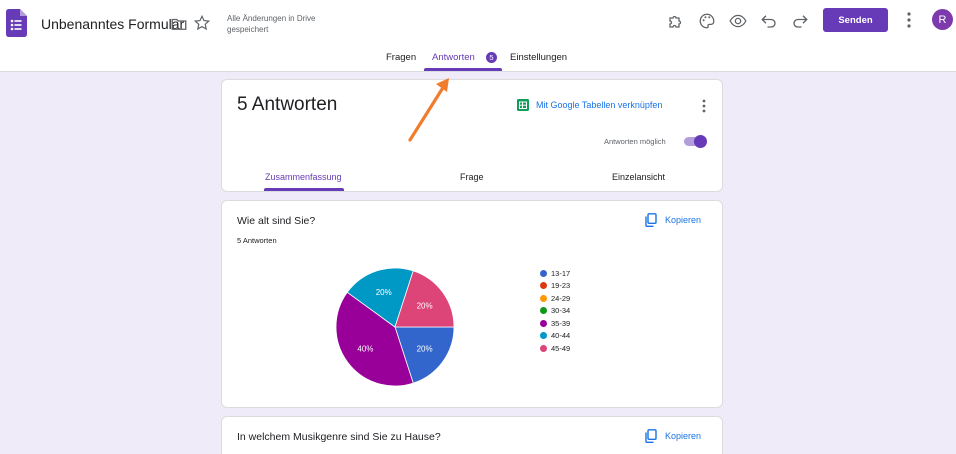 The width and height of the screenshot is (956, 454). I want to click on tab-settings: Einstellungen, so click(539, 57).